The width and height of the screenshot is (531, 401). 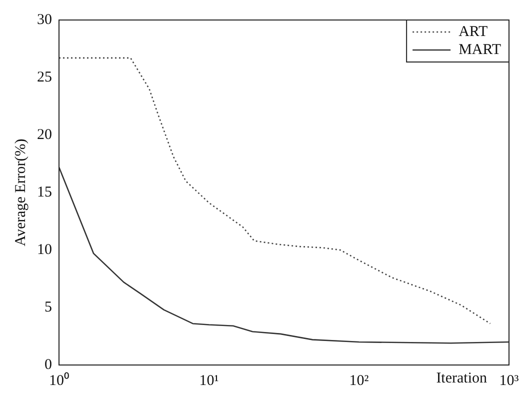 I want to click on x-tick-label: 10⁰, so click(x=59, y=380).